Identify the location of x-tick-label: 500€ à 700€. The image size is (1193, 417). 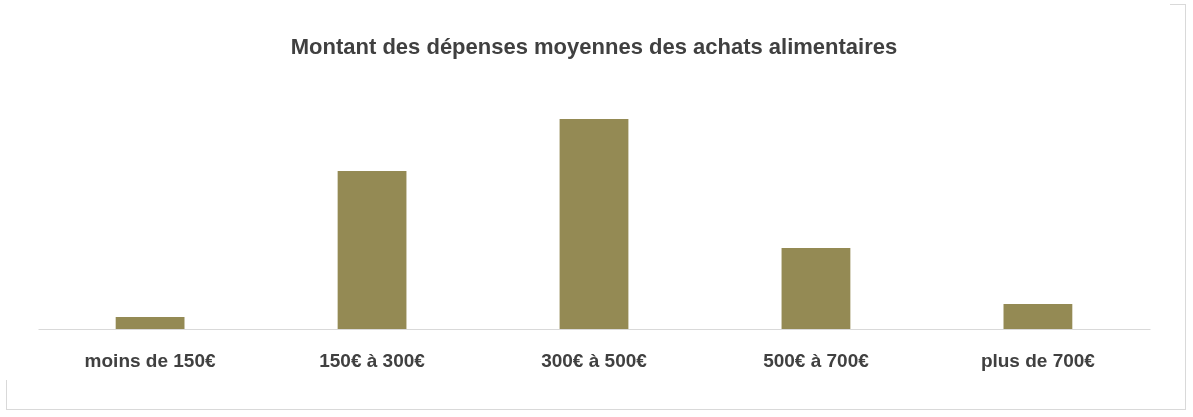
(816, 360).